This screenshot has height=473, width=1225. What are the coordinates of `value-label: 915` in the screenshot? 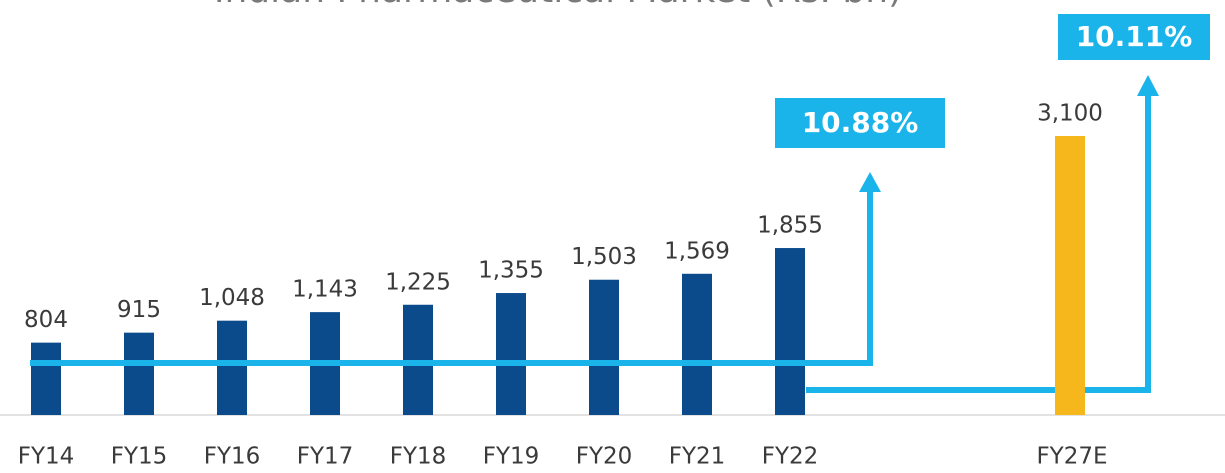 It's located at (139, 310).